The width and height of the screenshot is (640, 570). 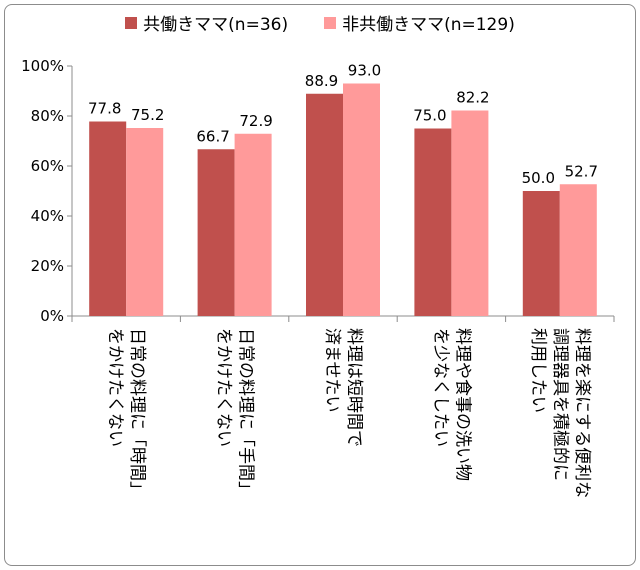 What do you see at coordinates (212, 136) in the screenshot?
I see `data-label: 66.7` at bounding box center [212, 136].